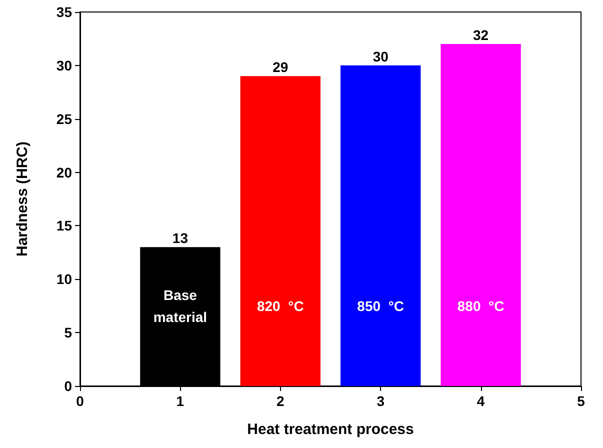 The width and height of the screenshot is (603, 448). Describe the element at coordinates (481, 35) in the screenshot. I see `data-label: 32` at that location.